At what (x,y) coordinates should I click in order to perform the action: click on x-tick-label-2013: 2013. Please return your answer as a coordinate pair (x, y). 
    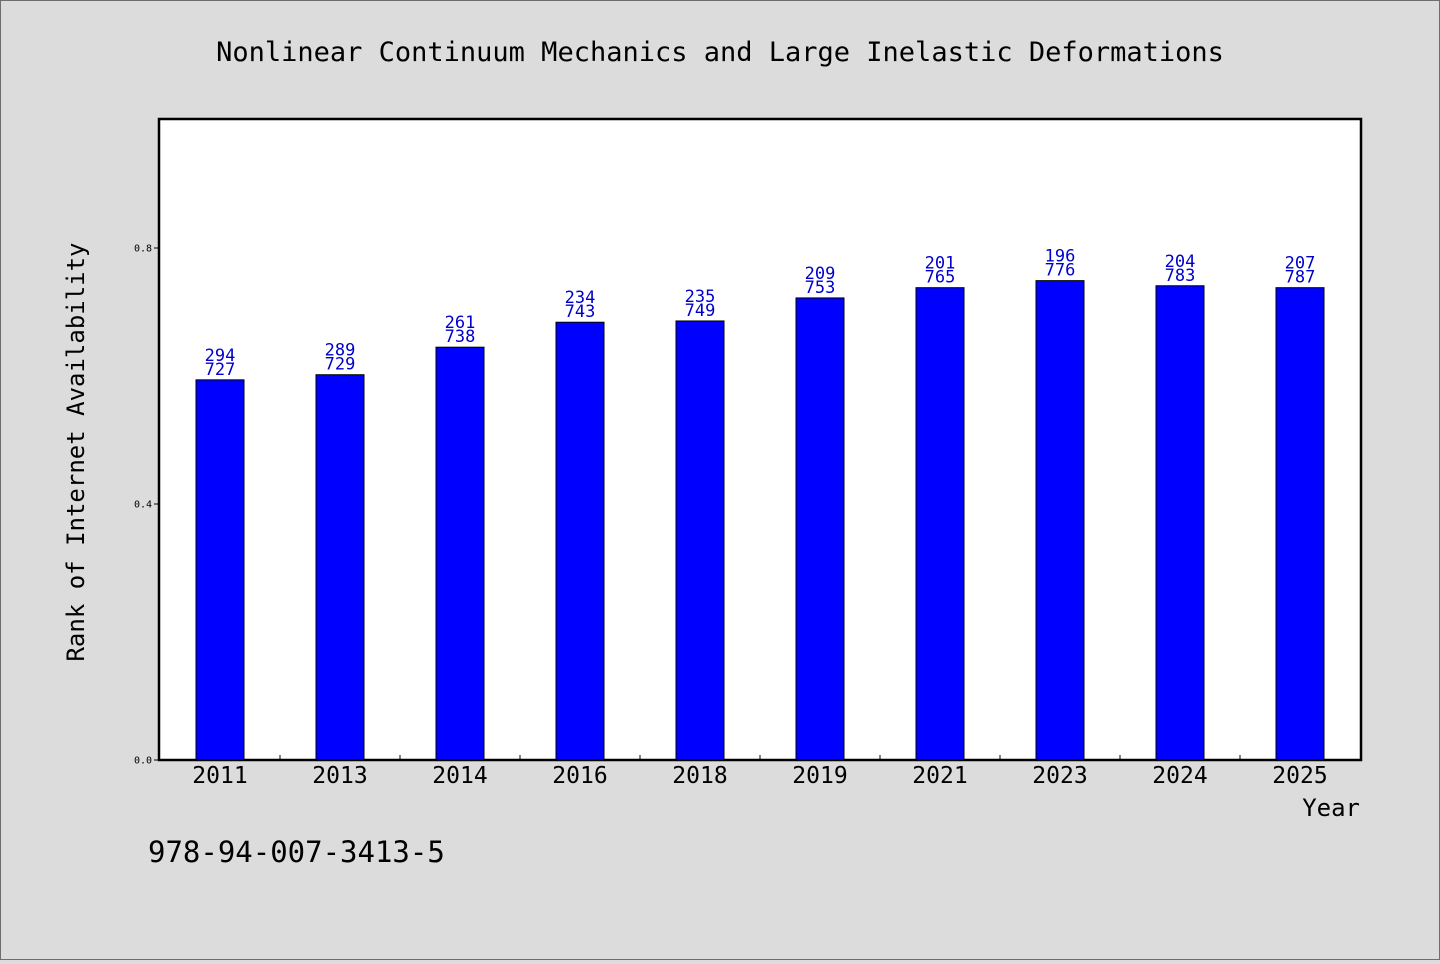
    Looking at the image, I should click on (339, 776).